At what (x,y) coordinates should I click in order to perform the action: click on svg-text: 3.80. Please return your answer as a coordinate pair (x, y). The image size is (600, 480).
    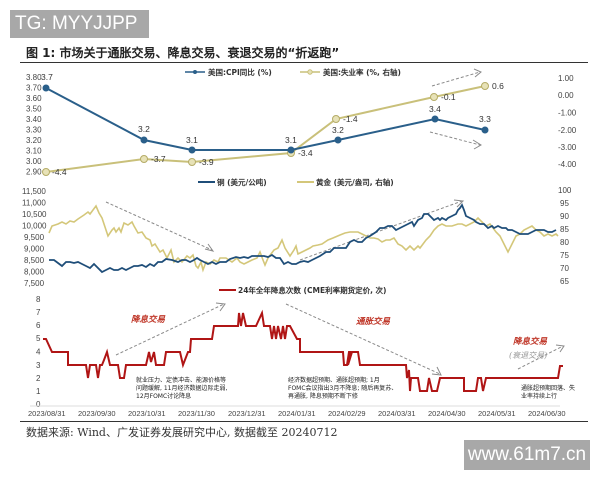
    Looking at the image, I should click on (34, 77).